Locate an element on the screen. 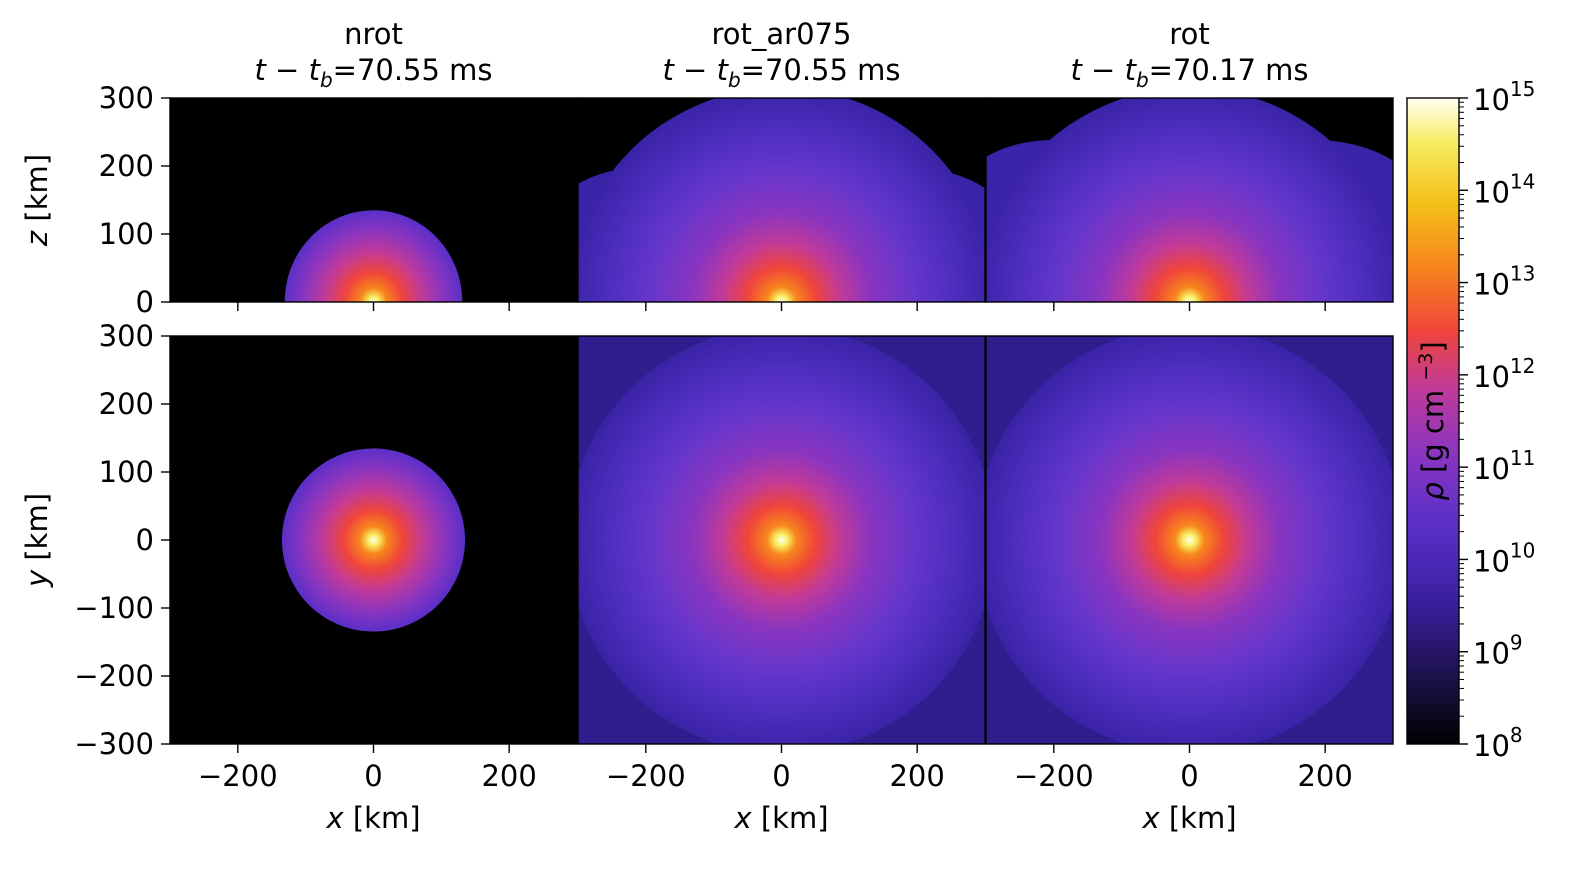  panel-title-rot_ar075: rot_ar075 is located at coordinates (782, 34).